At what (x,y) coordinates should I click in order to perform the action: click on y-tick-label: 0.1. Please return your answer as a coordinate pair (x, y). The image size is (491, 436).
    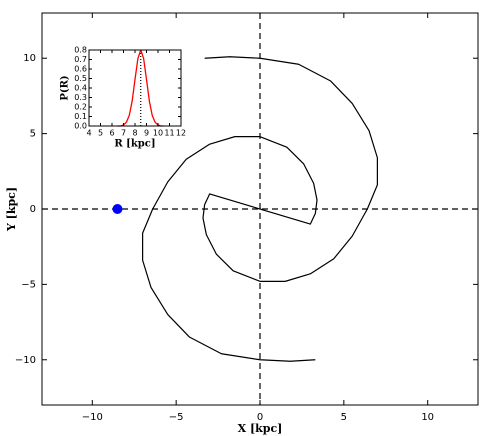
    Looking at the image, I should click on (80, 116).